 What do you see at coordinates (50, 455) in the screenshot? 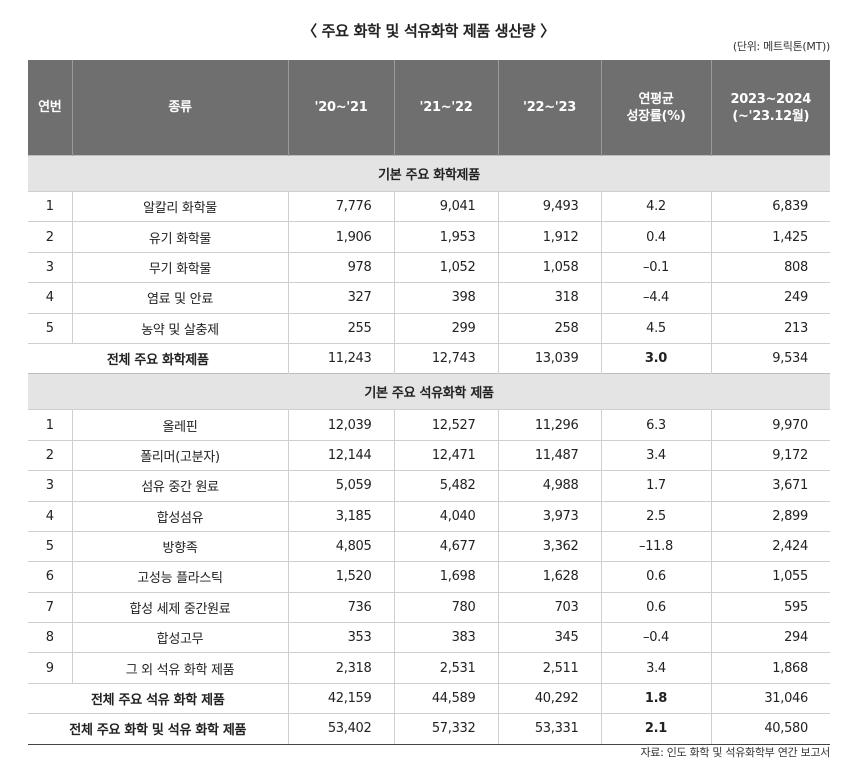
I see `row-number: 2` at bounding box center [50, 455].